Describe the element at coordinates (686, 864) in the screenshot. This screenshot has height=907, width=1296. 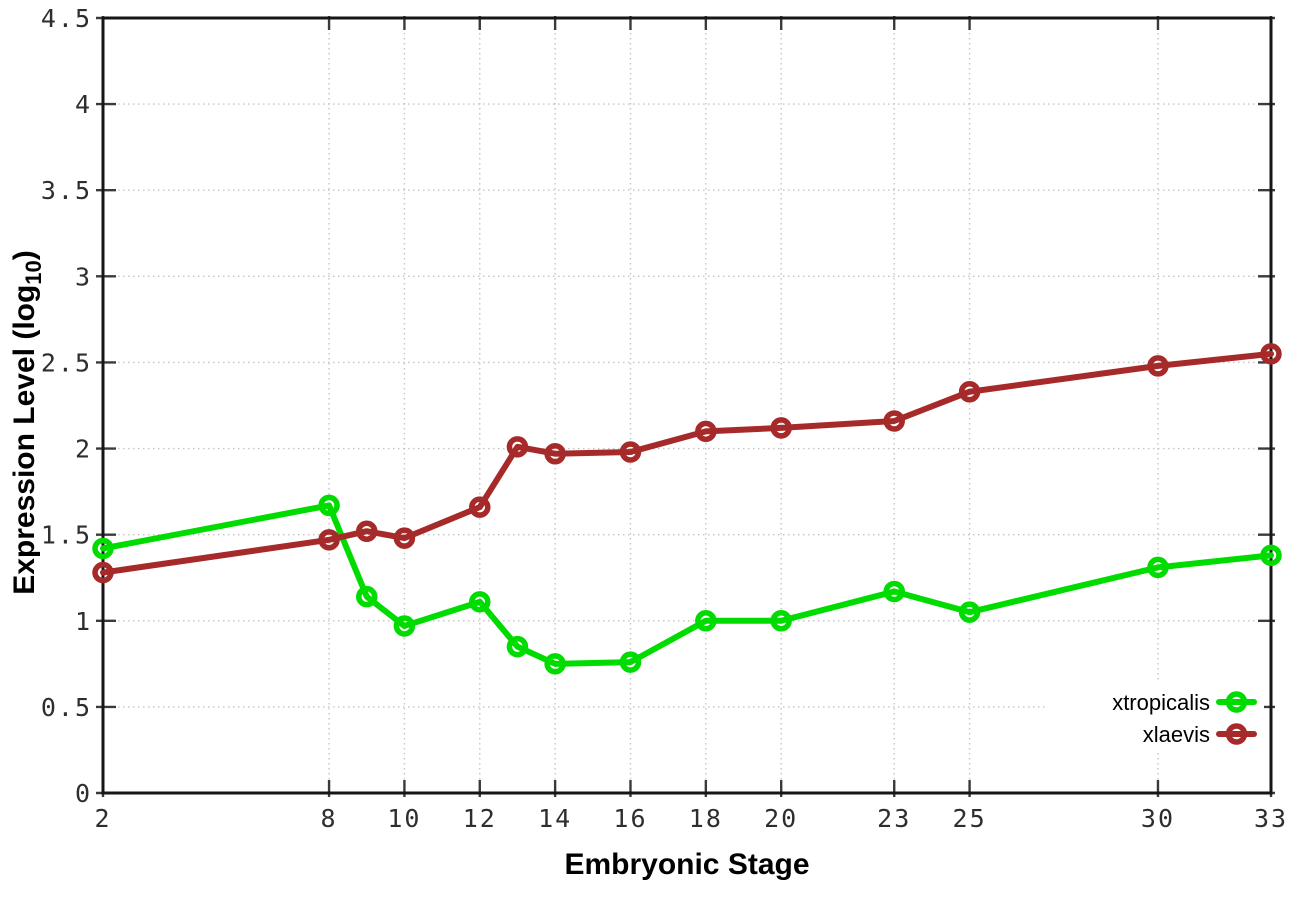
I see `x-axis-title: Embryonic Stage` at that location.